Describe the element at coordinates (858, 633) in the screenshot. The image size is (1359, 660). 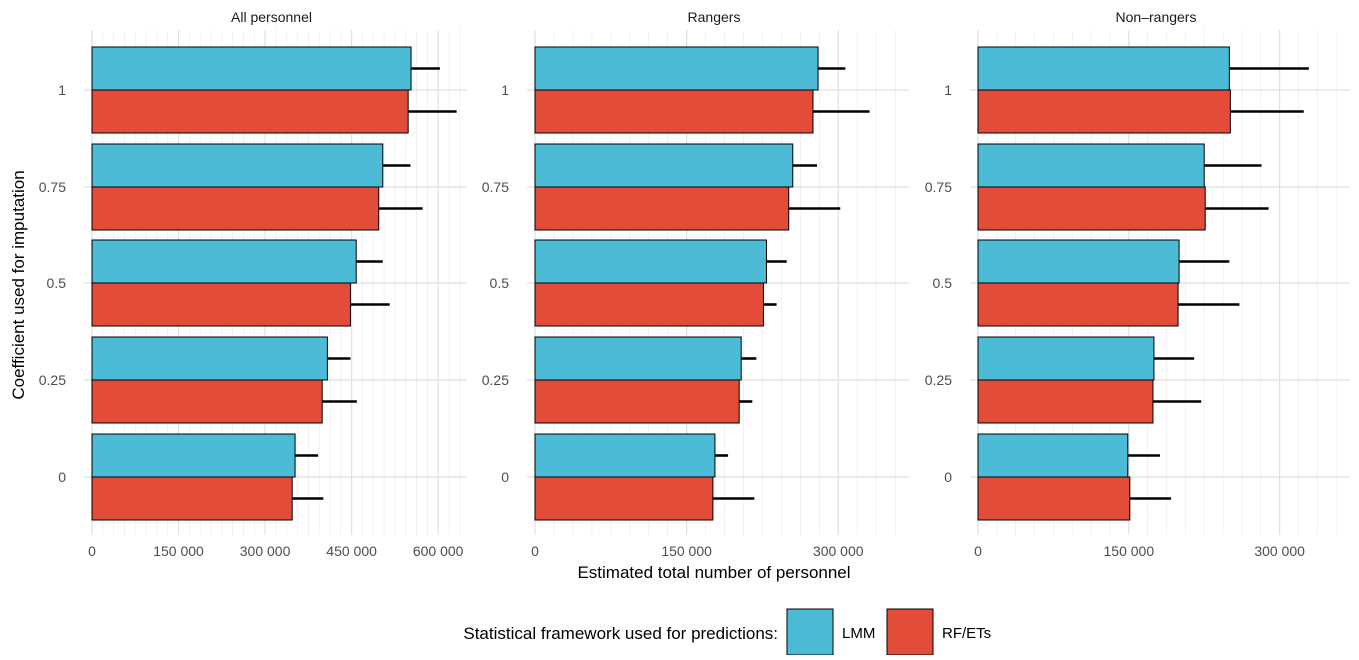
I see `legend-label-lmm: LMM` at that location.